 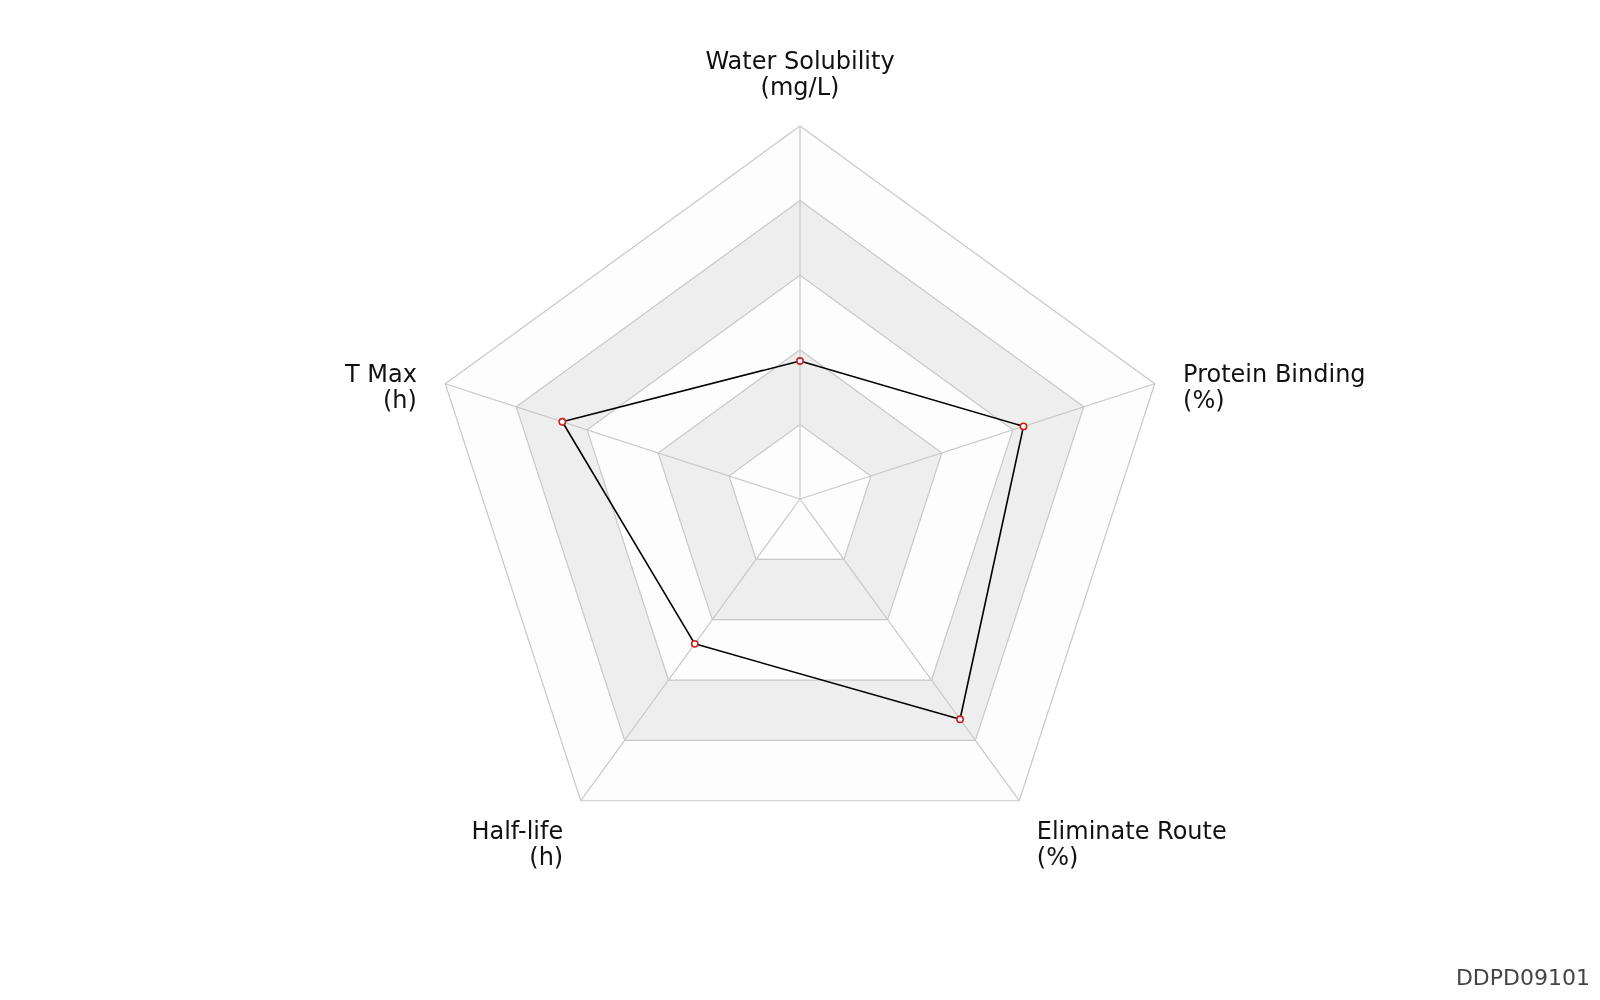 What do you see at coordinates (1522, 977) in the screenshot?
I see `text: DDPD09101` at bounding box center [1522, 977].